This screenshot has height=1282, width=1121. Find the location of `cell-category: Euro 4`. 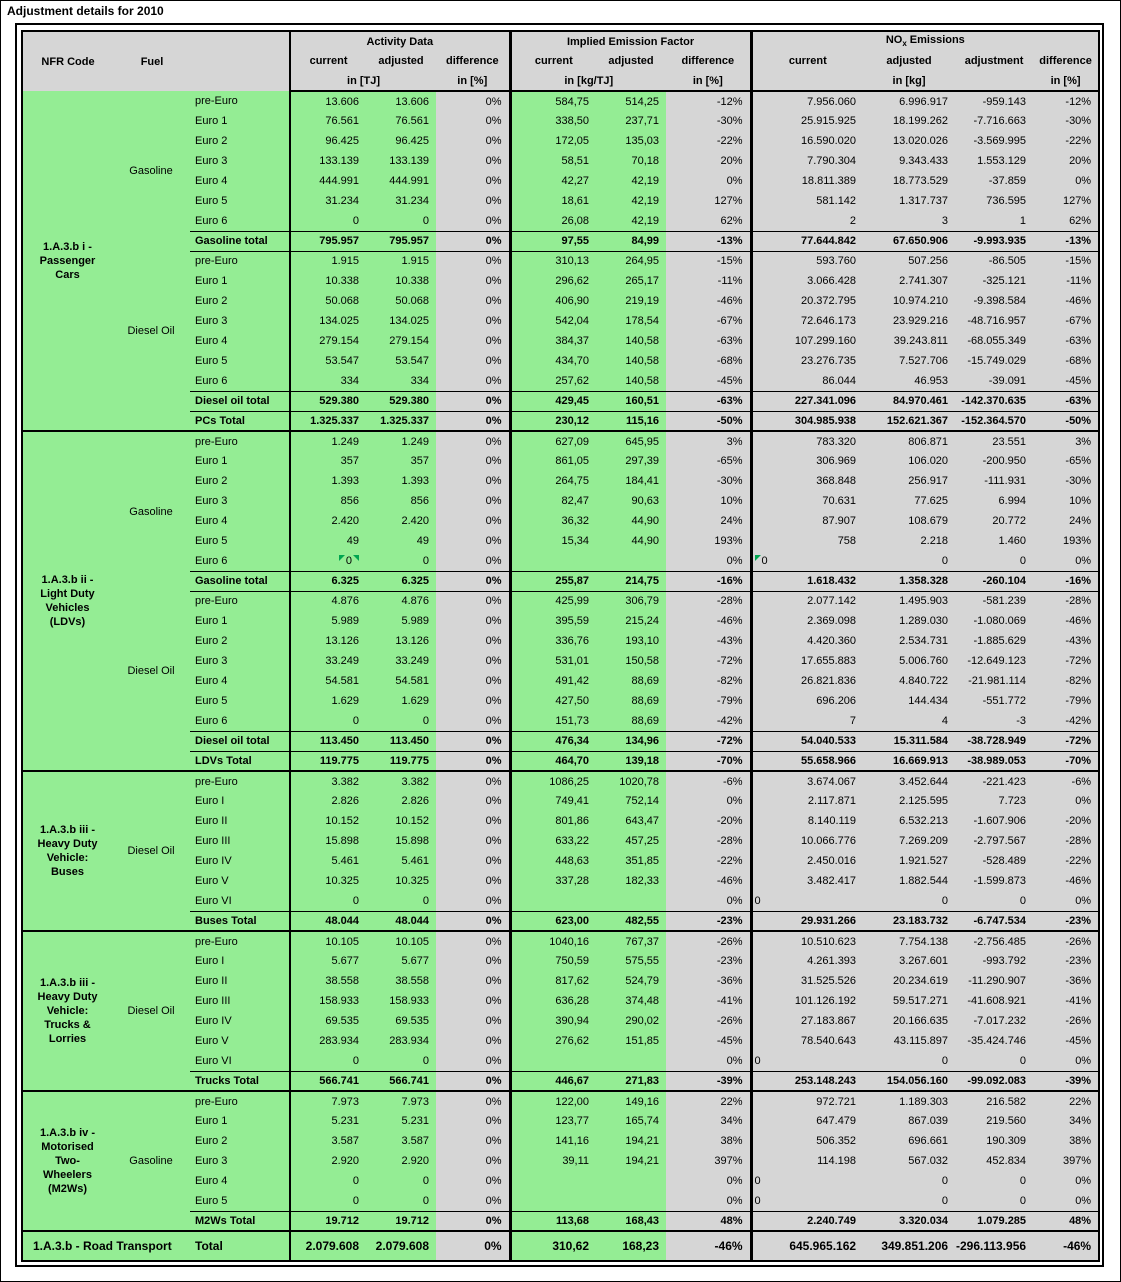

cell-category: Euro 4 is located at coordinates (241, 521).